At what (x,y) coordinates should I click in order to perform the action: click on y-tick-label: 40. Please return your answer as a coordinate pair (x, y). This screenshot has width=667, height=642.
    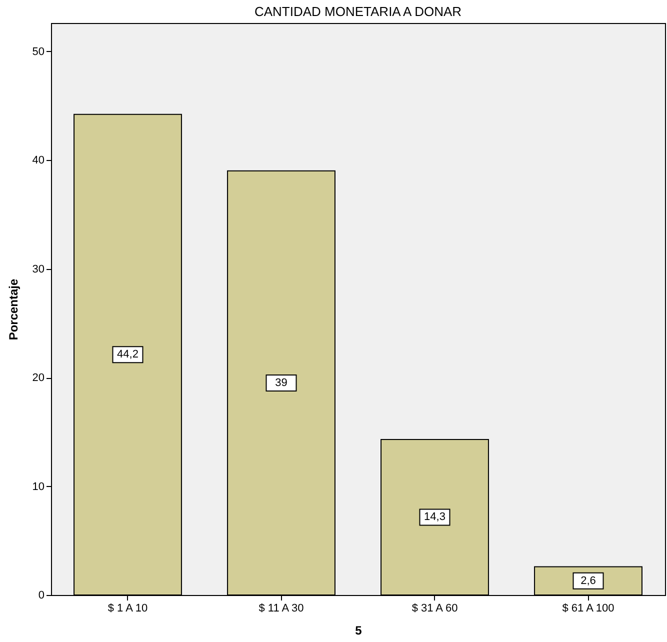
    Looking at the image, I should click on (38, 160).